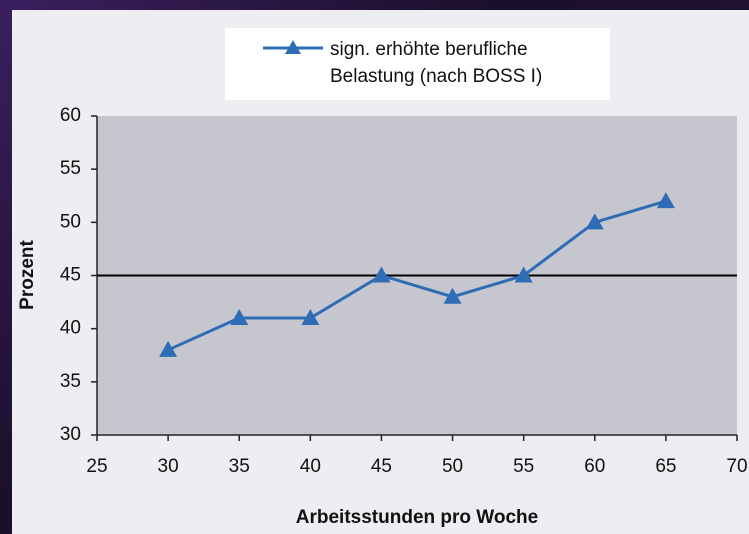 The width and height of the screenshot is (749, 534). I want to click on y-tick-label: 40, so click(70, 328).